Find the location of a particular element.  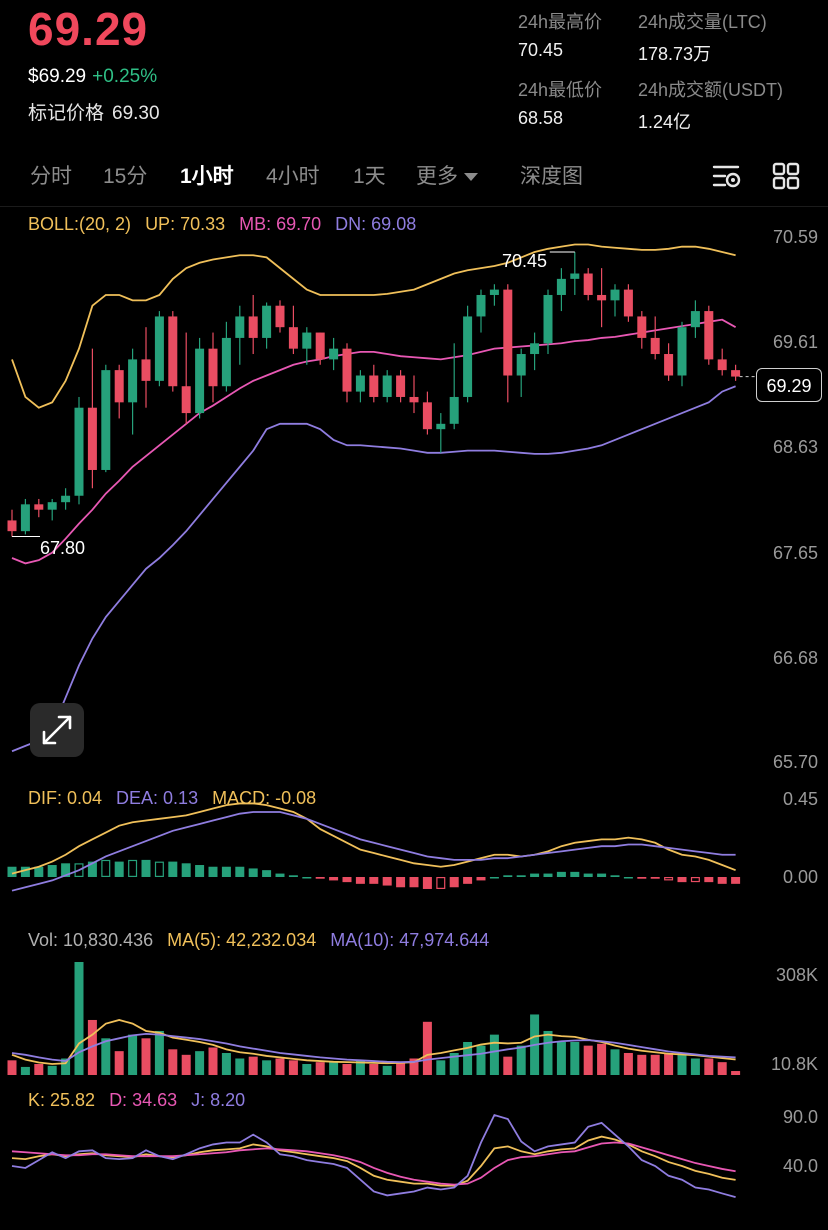

mark-price-row: 标记价格 69.30 is located at coordinates (94, 111).